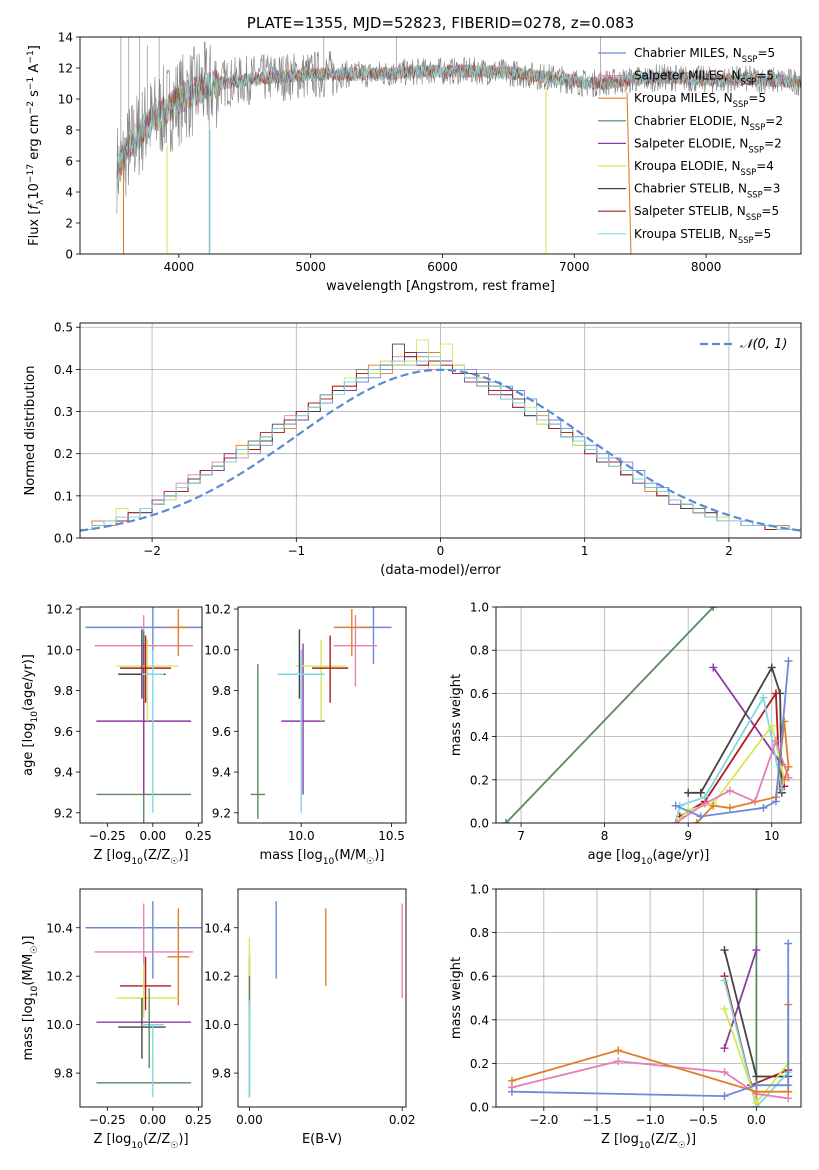 The width and height of the screenshot is (819, 1170). What do you see at coordinates (596, 1120) in the screenshot?
I see `x-tick-label: −1.5` at bounding box center [596, 1120].